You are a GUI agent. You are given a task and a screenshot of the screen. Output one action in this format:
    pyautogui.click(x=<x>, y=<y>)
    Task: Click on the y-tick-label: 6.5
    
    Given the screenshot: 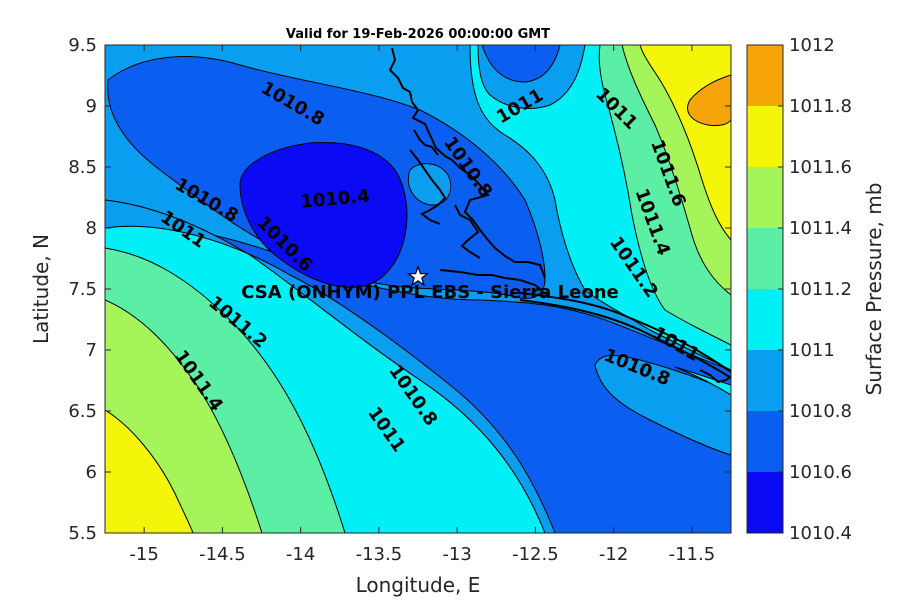 What is the action you would take?
    pyautogui.click(x=82, y=411)
    